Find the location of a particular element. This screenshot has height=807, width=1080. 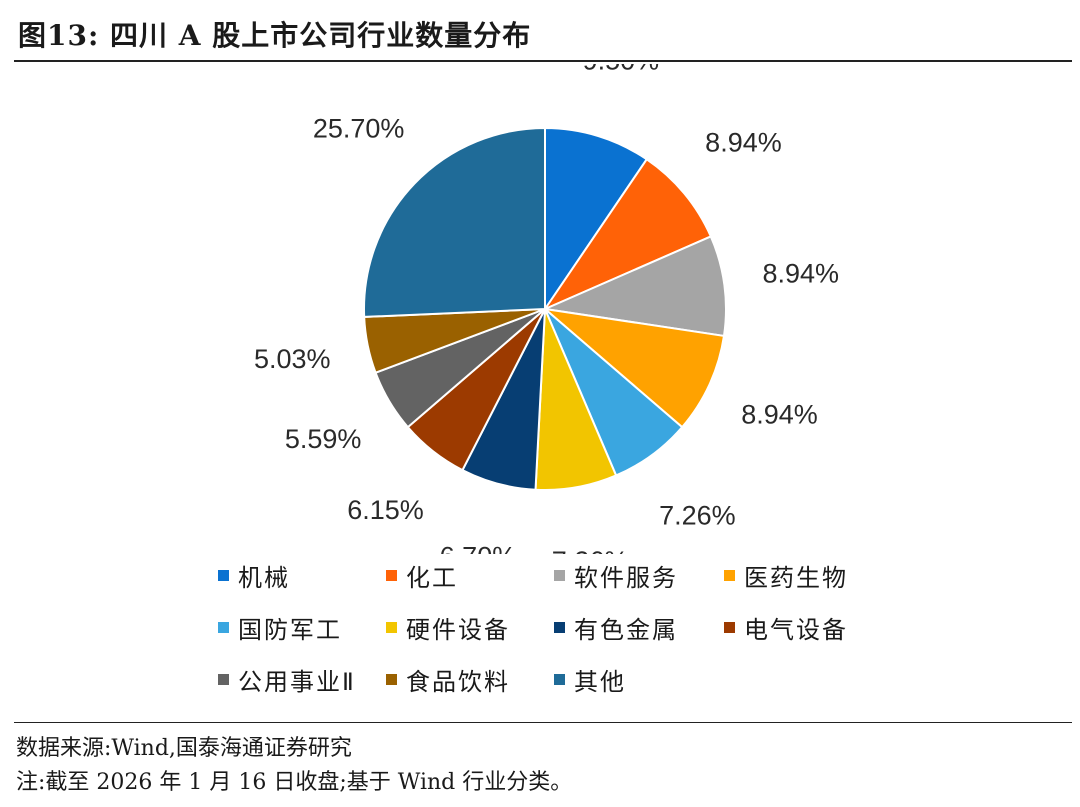

legend-item-0: 机械 is located at coordinates (302, 576).